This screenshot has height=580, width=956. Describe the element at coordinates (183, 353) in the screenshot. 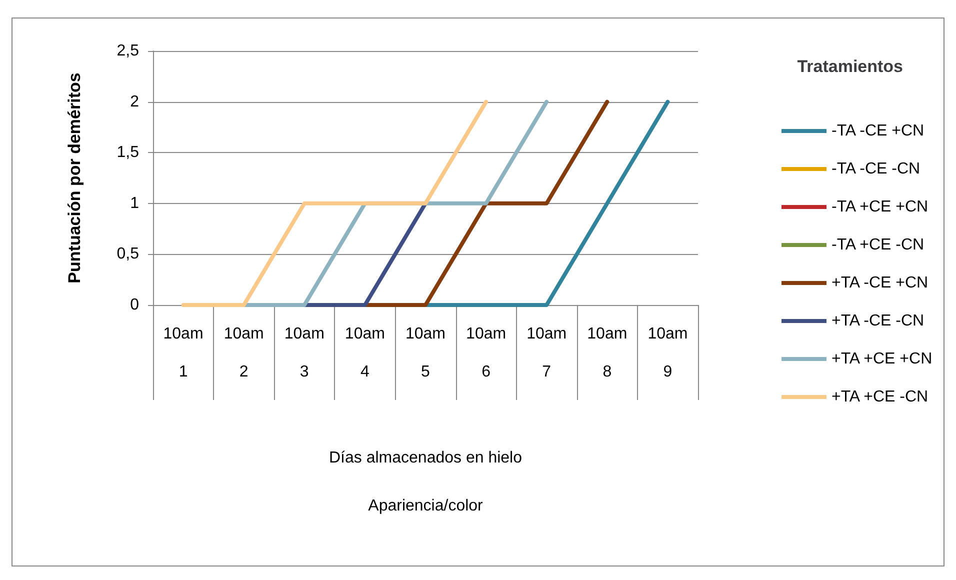

I see `category-label: 10am 1` at that location.